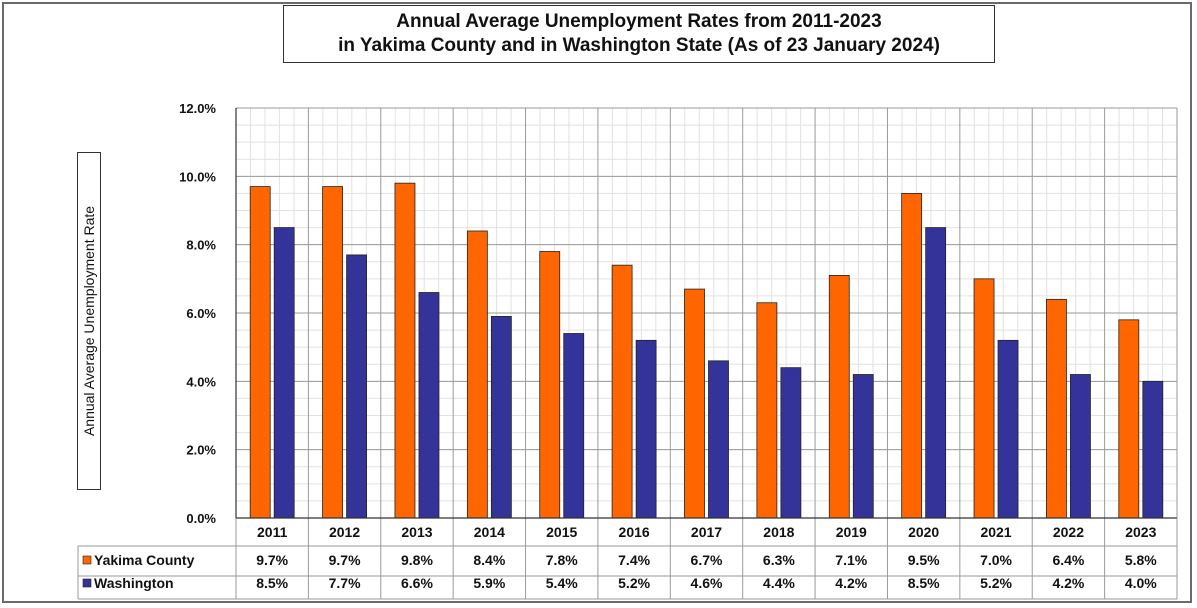 The height and width of the screenshot is (608, 1197). I want to click on legend-key-yakima, so click(87, 560).